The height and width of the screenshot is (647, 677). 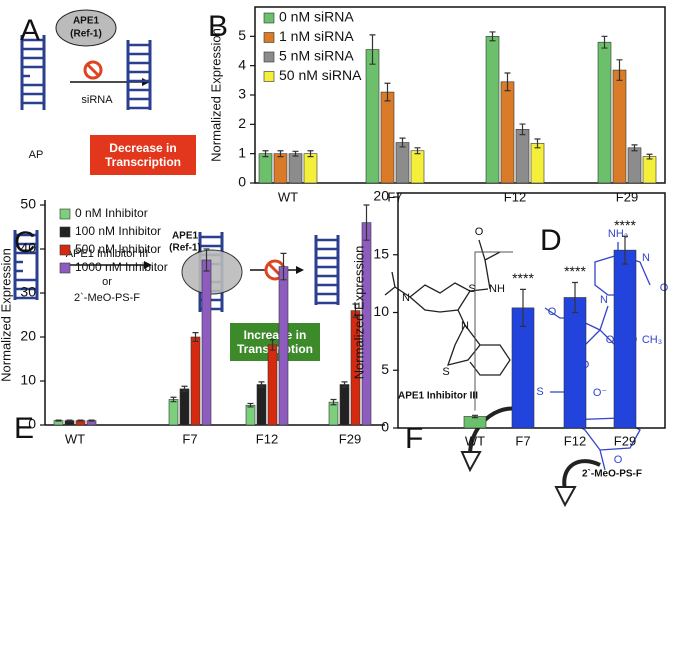 What do you see at coordinates (320, 75) in the screenshot?
I see `legend-label: 50 nM siRNA` at bounding box center [320, 75].